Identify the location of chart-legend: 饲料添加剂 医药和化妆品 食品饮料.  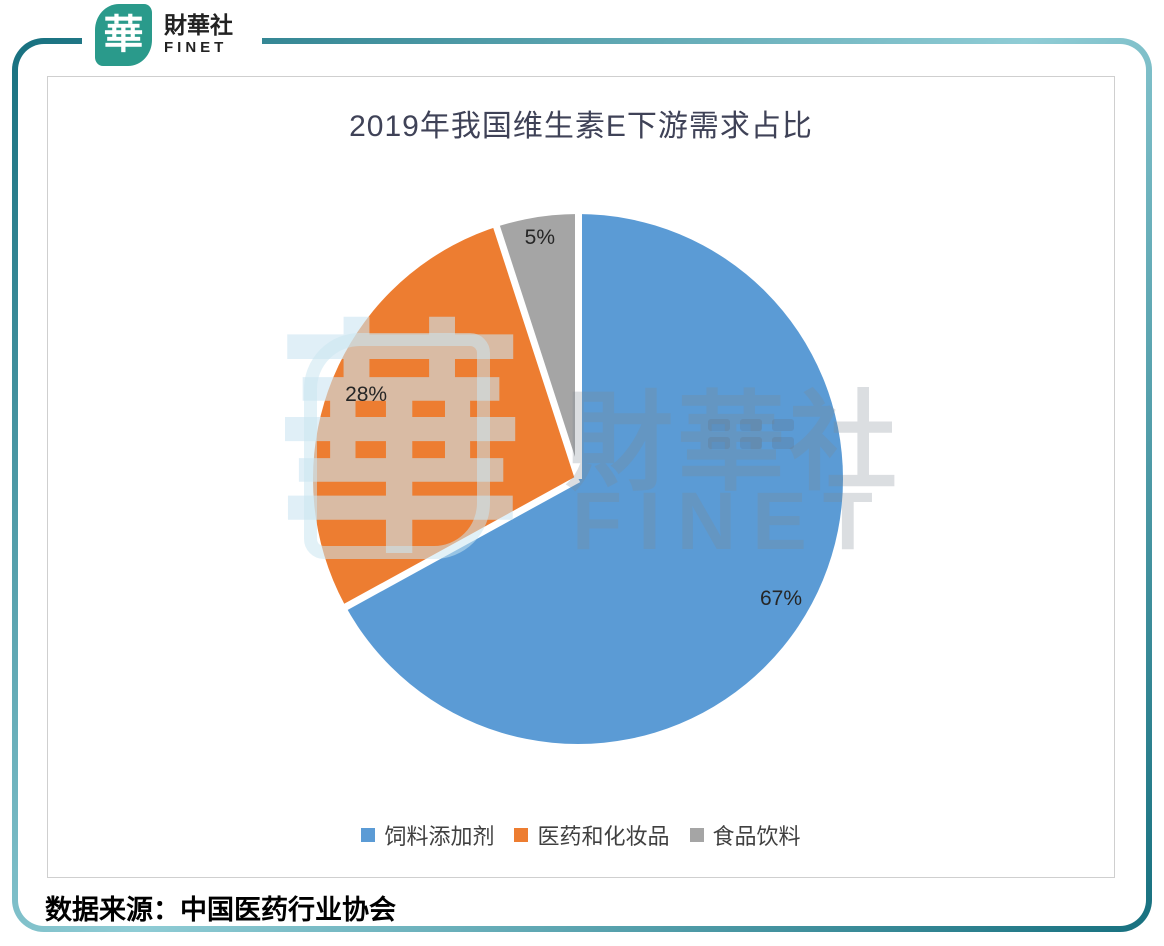
(581, 835).